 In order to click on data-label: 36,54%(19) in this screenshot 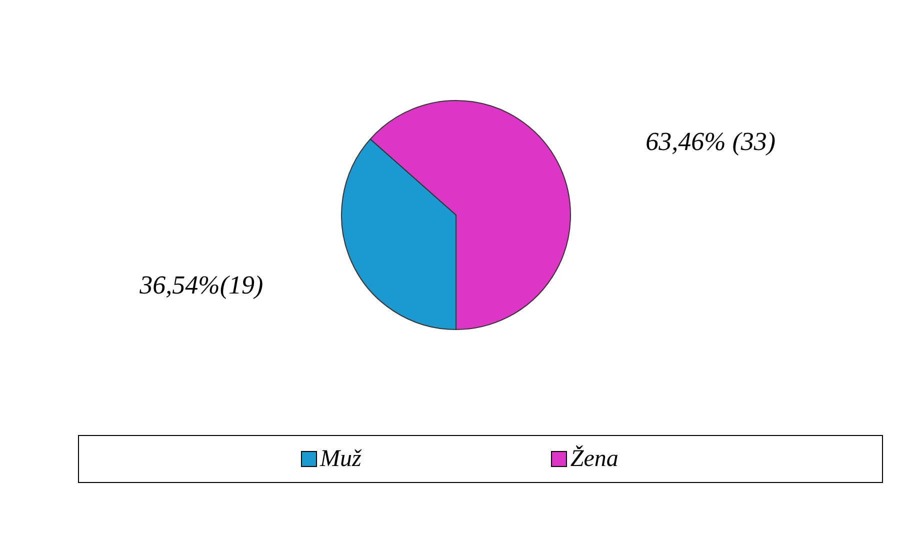, I will do `click(201, 285)`.